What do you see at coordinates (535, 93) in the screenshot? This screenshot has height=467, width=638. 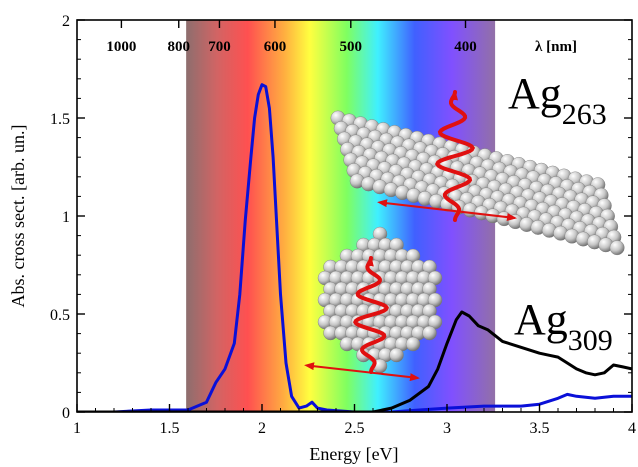 I see `ag263-label-base: Ag` at bounding box center [535, 93].